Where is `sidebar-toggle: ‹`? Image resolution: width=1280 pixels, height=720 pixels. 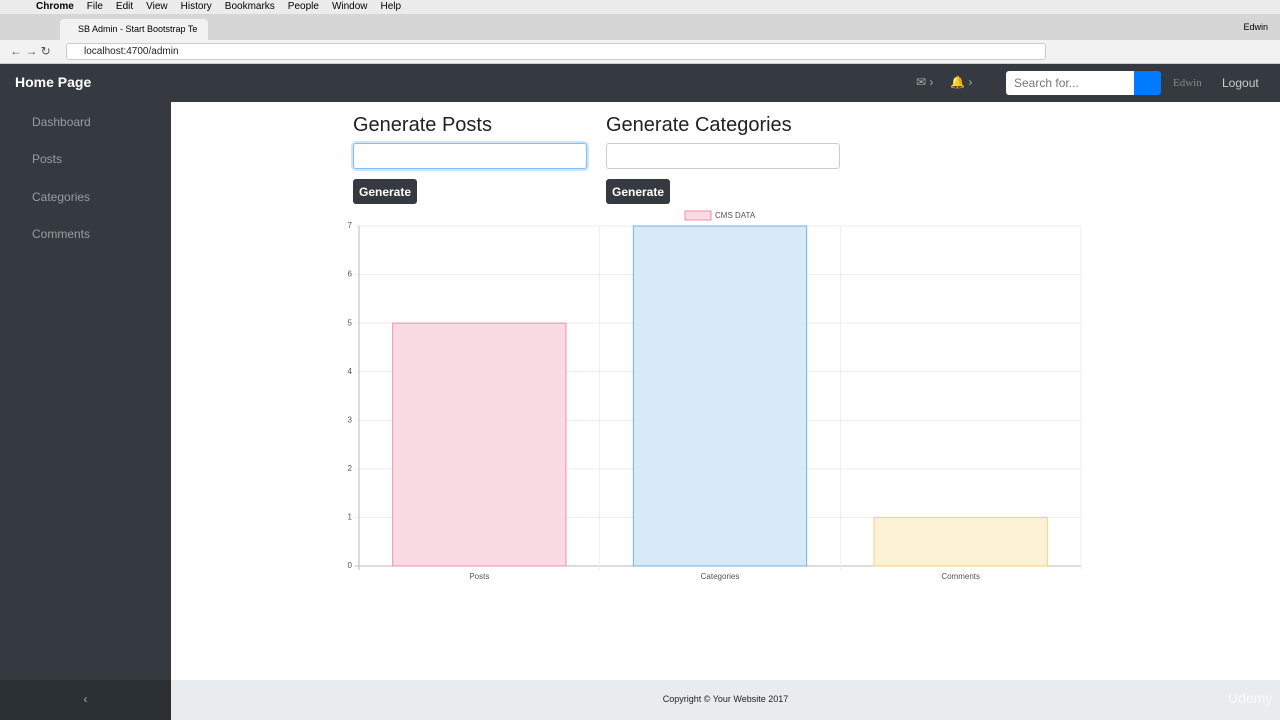 sidebar-toggle: ‹ is located at coordinates (85, 700).